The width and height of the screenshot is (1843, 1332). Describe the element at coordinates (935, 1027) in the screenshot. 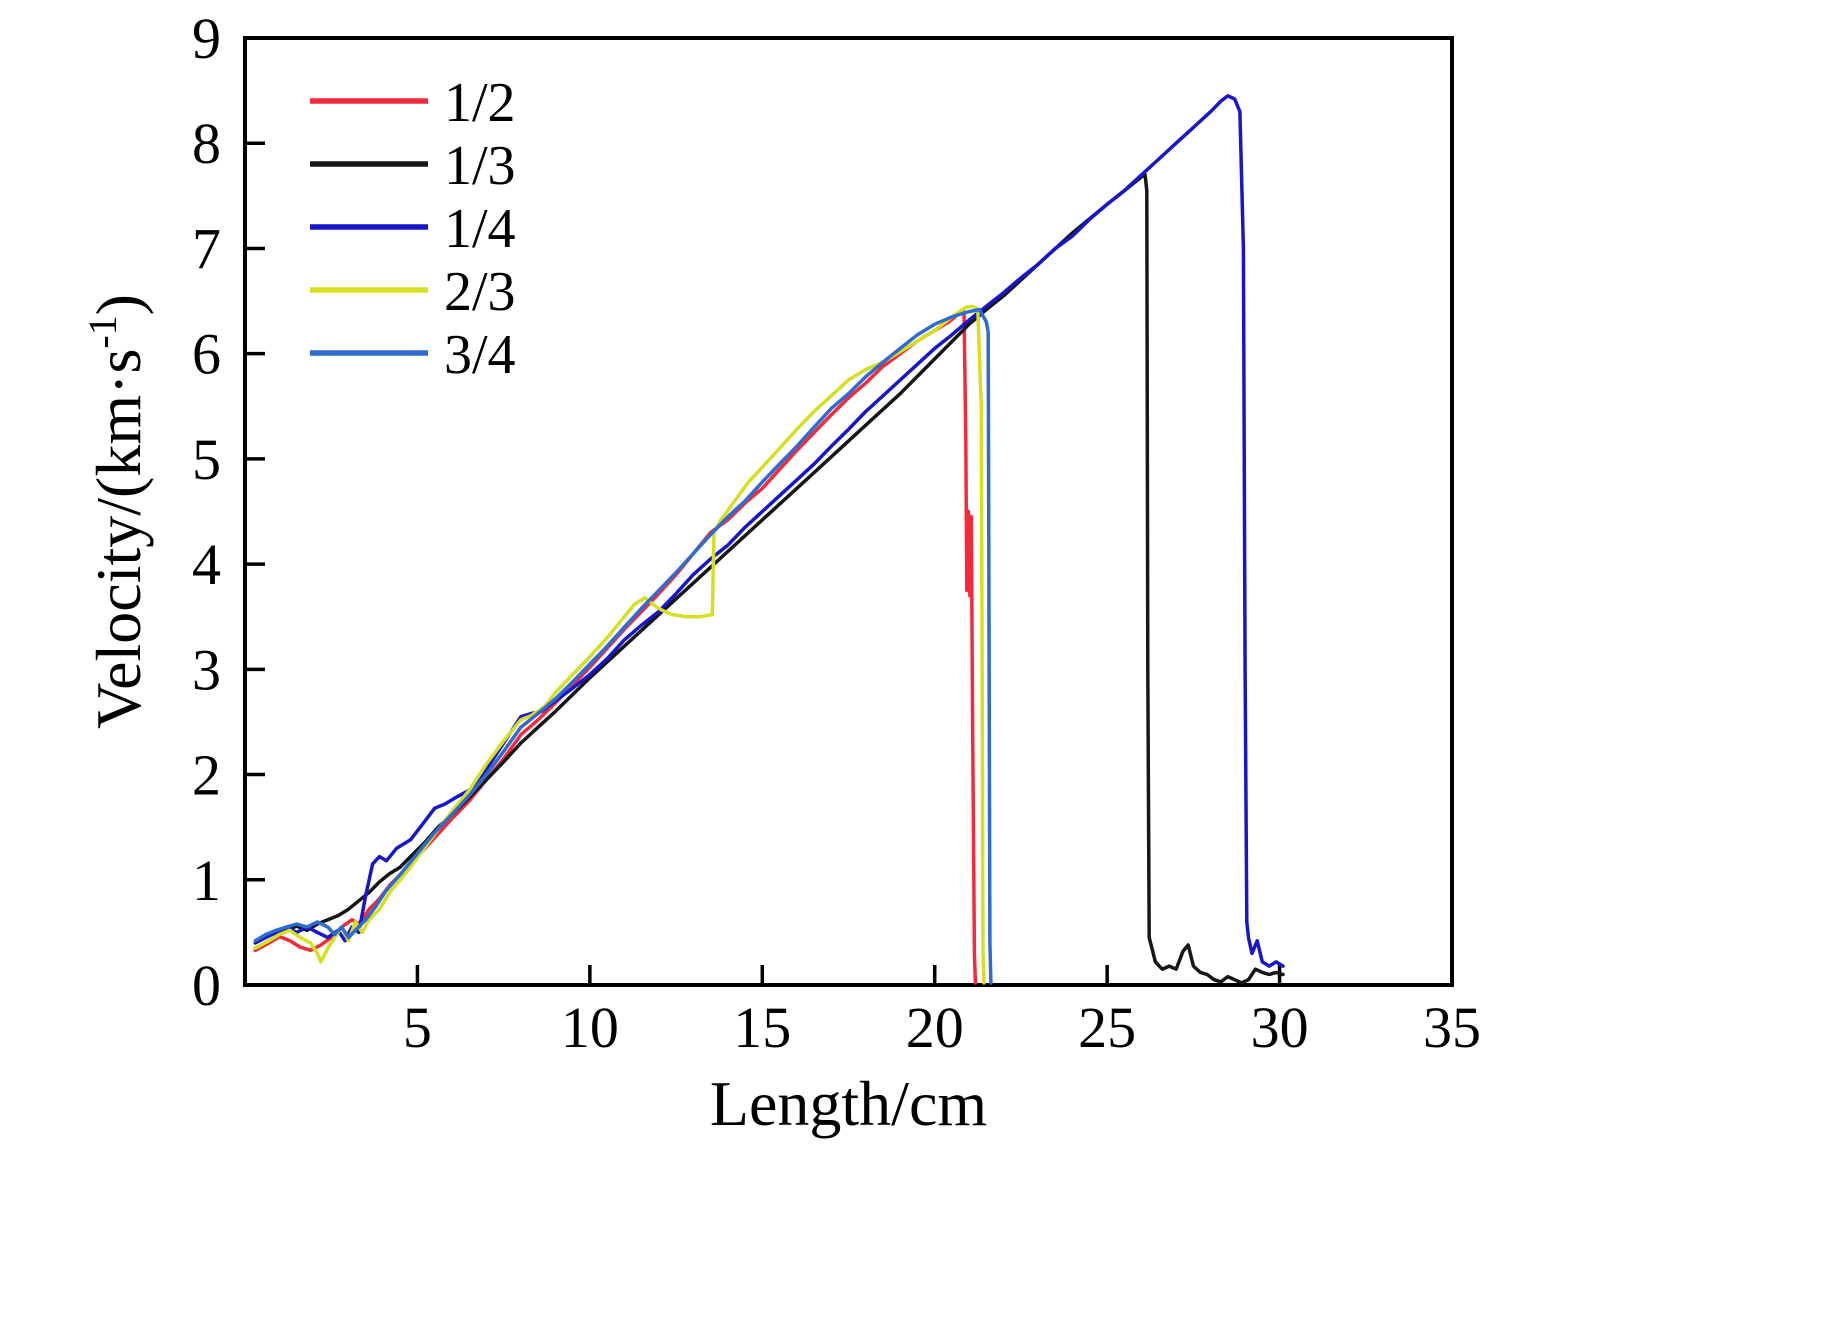

I see `x-tick-label: 20` at that location.